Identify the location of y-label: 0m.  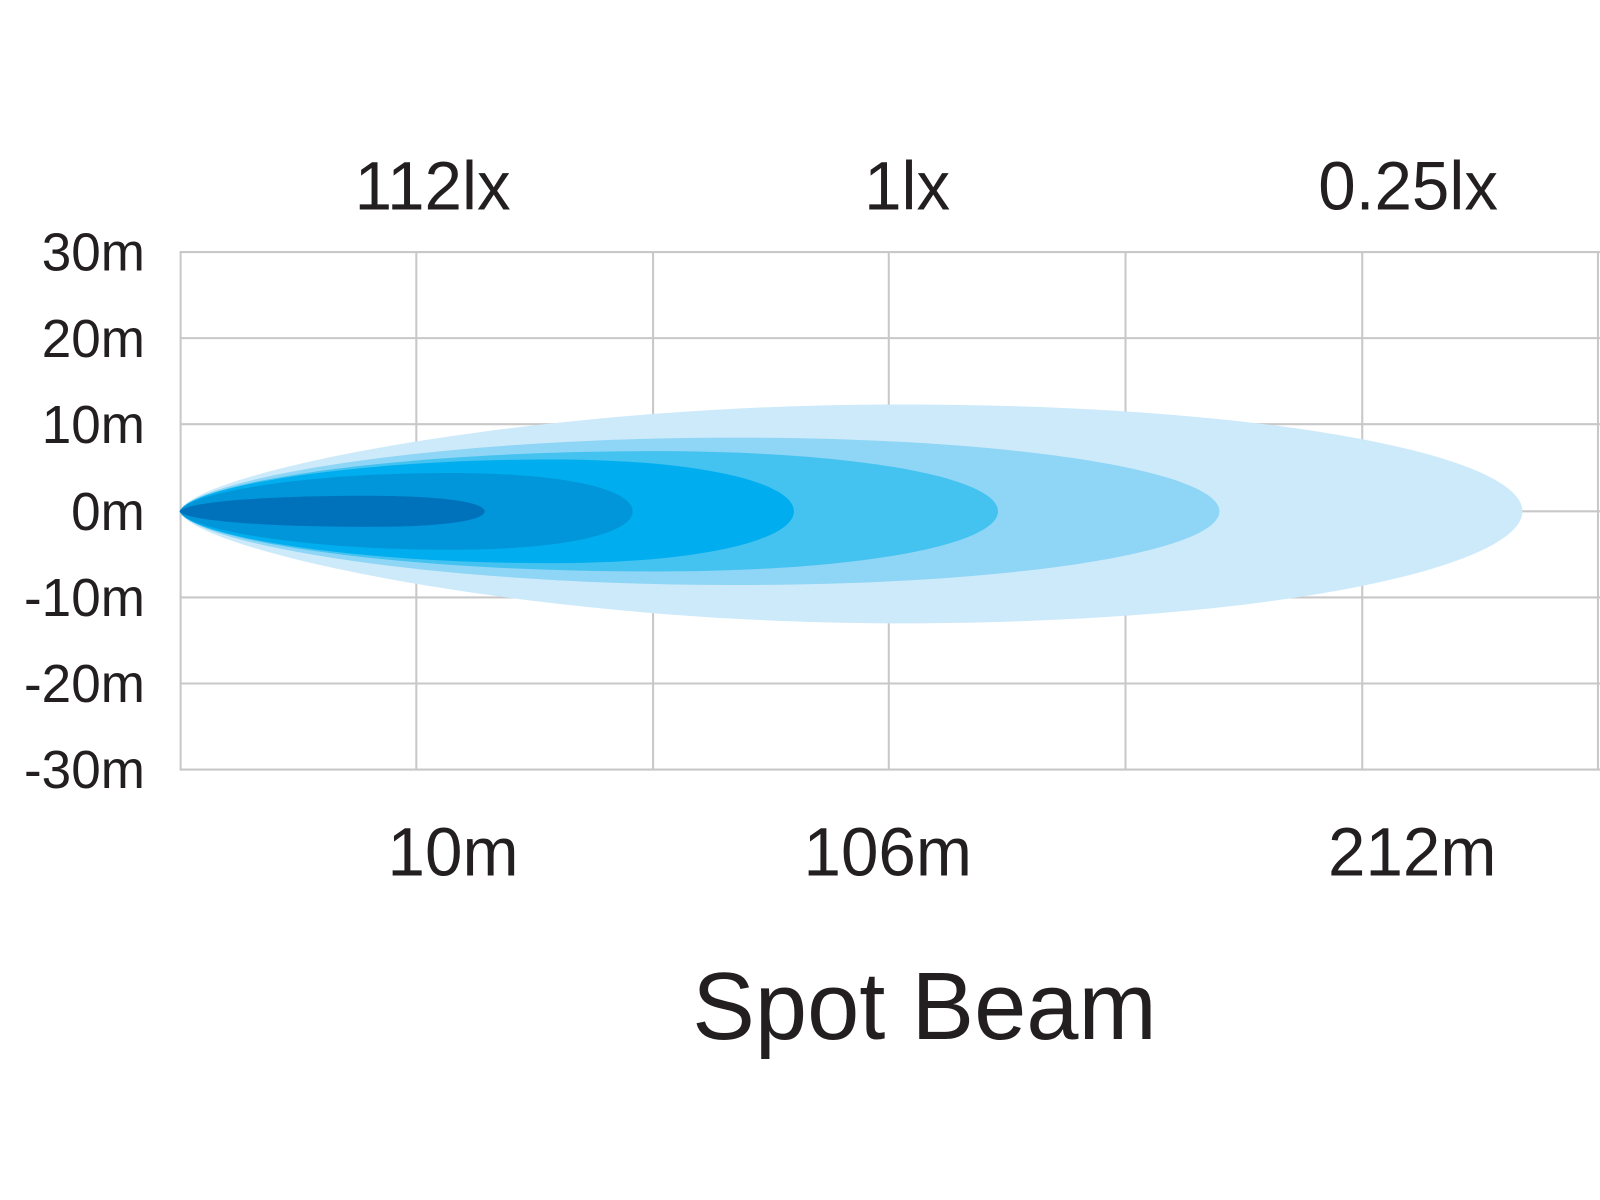
(108, 512).